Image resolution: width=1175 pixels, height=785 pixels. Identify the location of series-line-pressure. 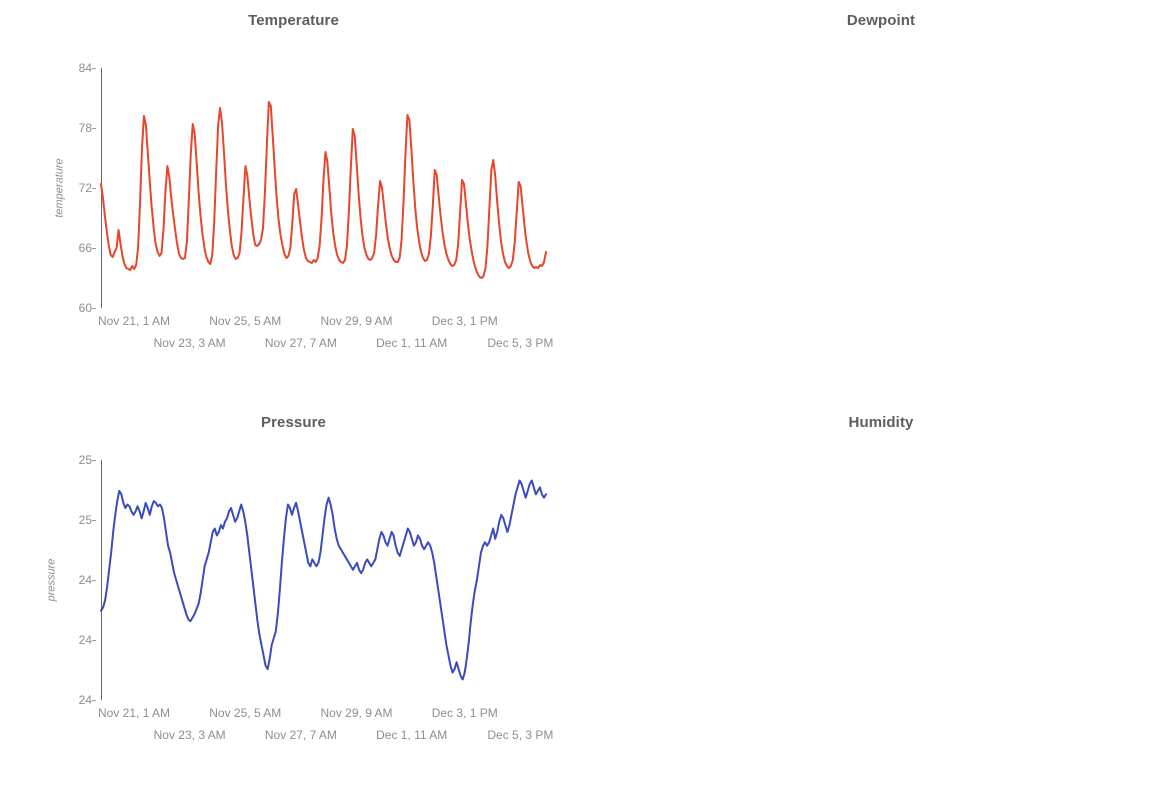
(323, 580).